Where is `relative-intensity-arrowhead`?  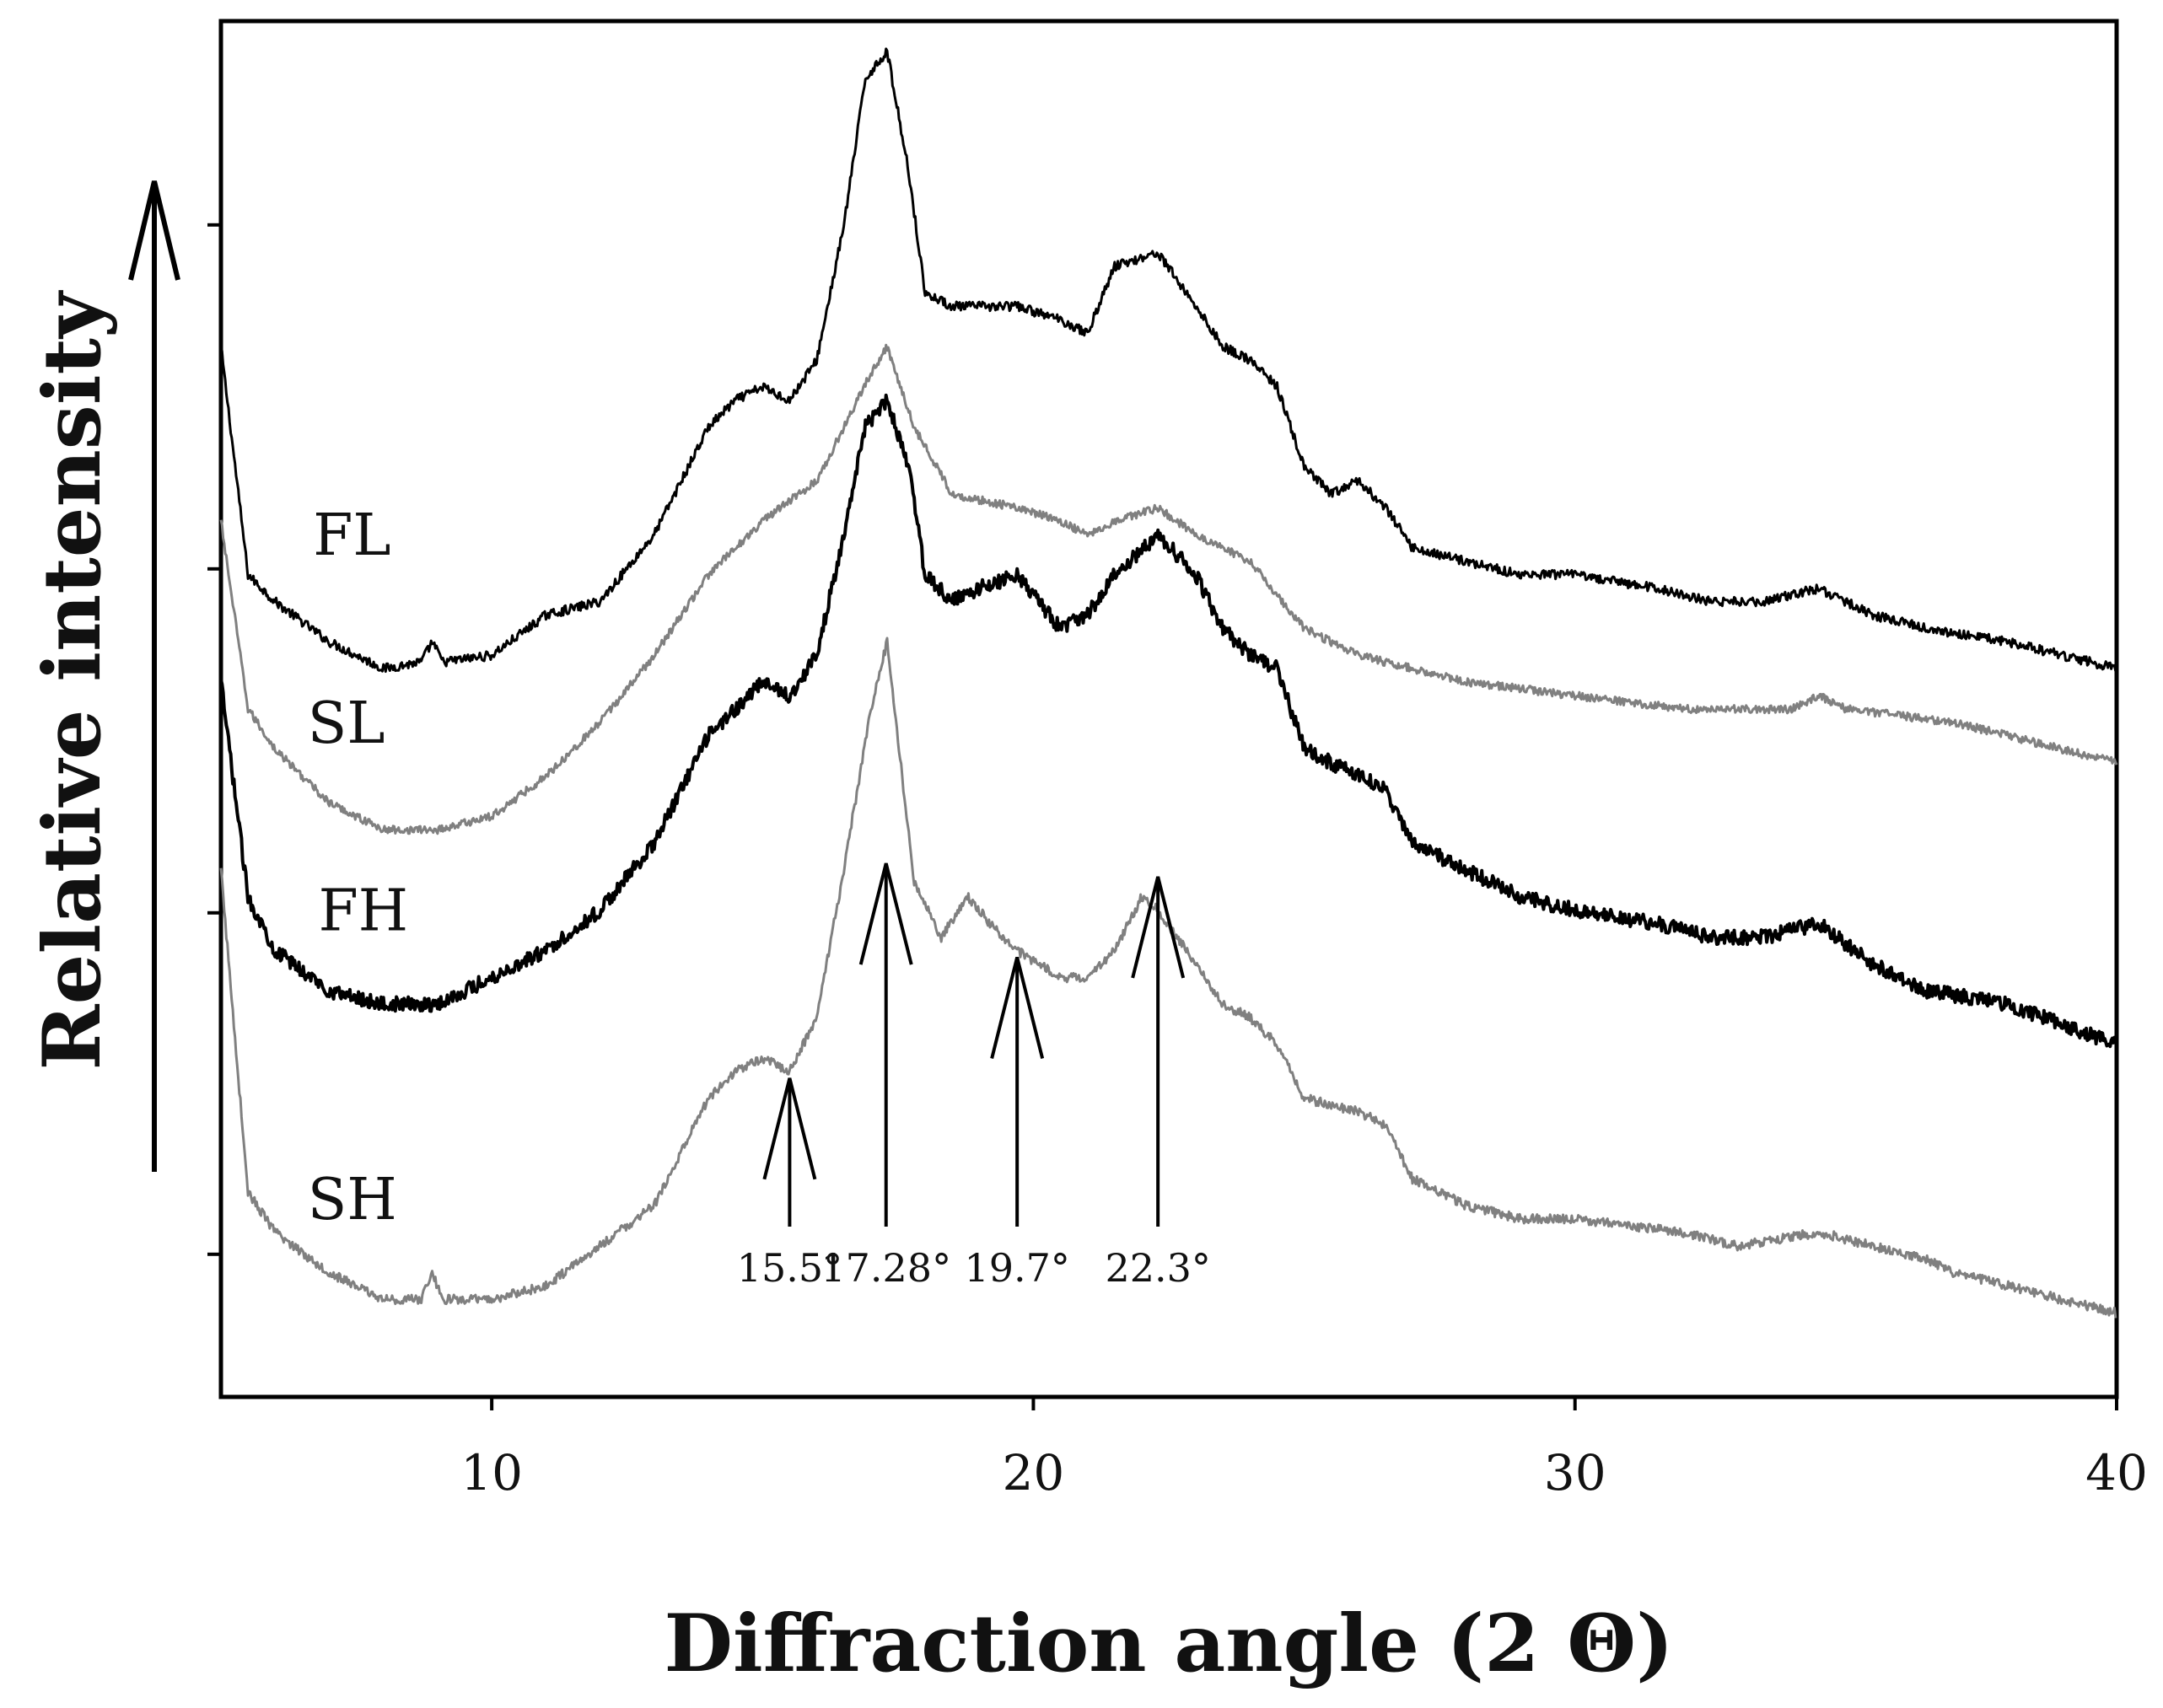
relative-intensity-arrowhead is located at coordinates (154, 231).